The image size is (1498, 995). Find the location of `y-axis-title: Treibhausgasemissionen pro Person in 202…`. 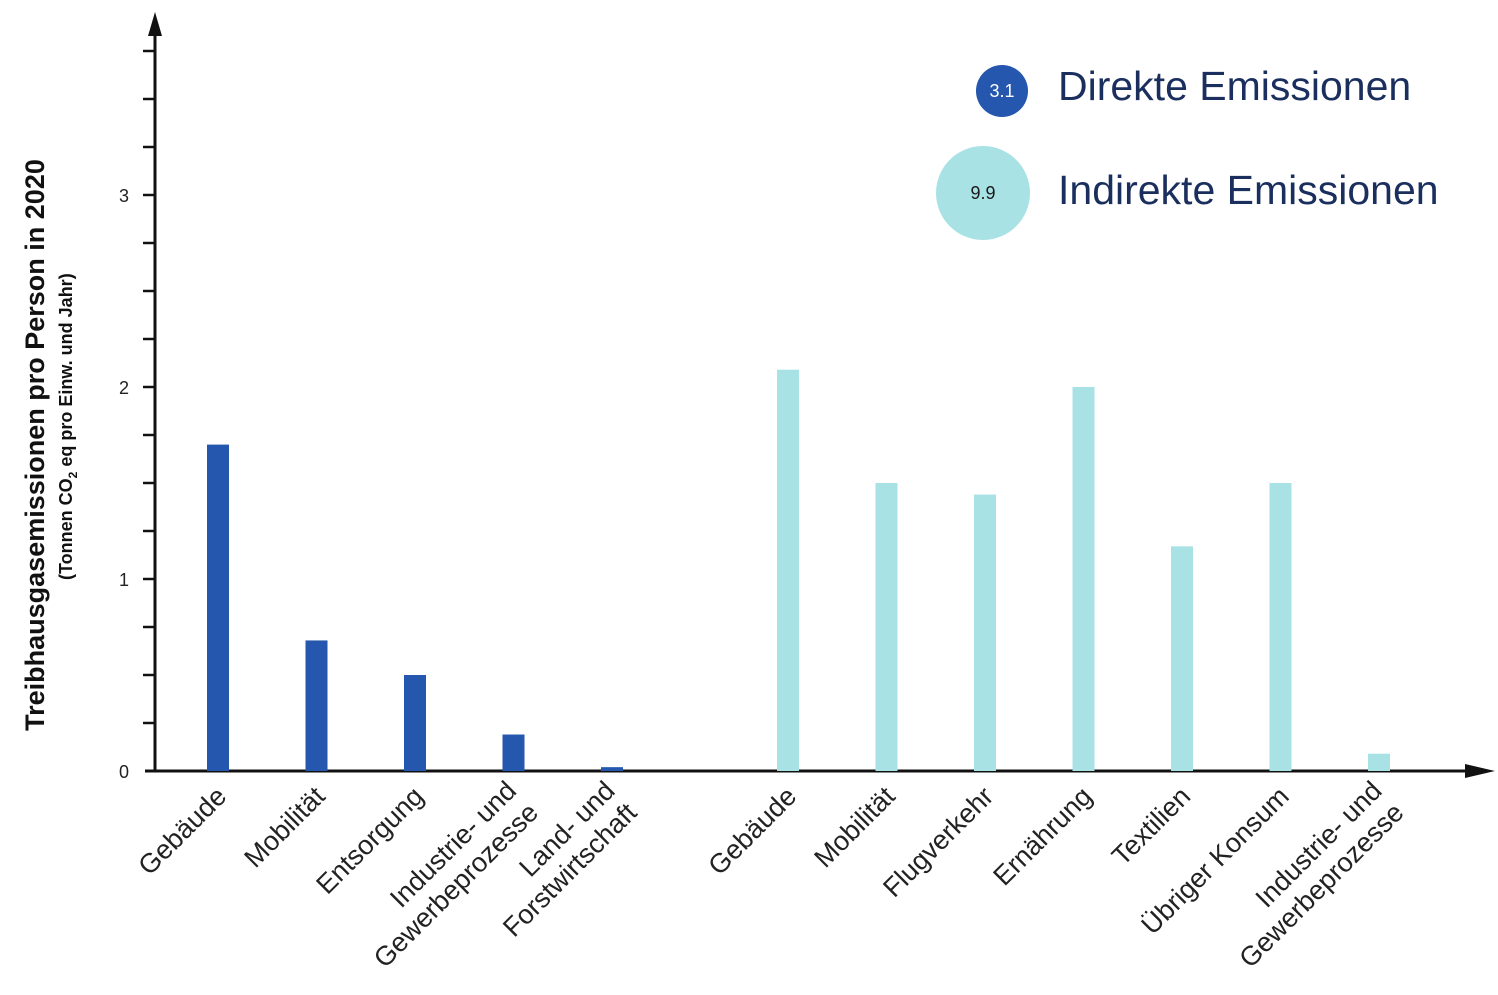

y-axis-title: Treibhausgasemissionen pro Person in 202… is located at coordinates (35, 445).